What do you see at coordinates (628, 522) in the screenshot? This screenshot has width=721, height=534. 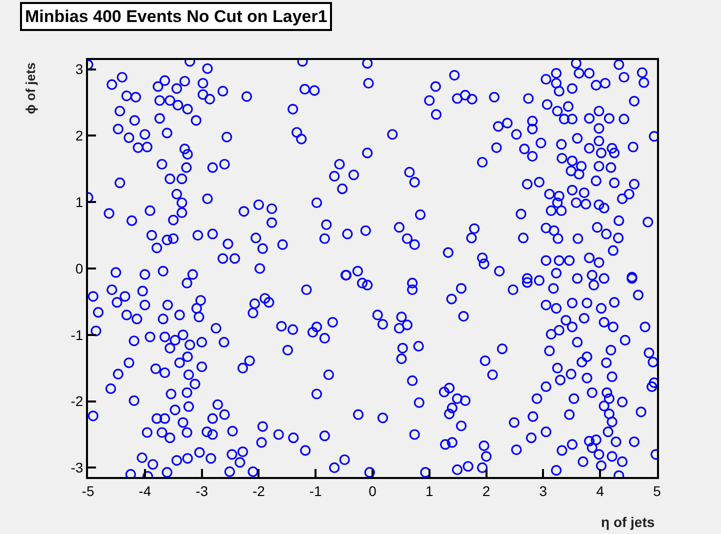 I see `x-axis-title: η of jets` at bounding box center [628, 522].